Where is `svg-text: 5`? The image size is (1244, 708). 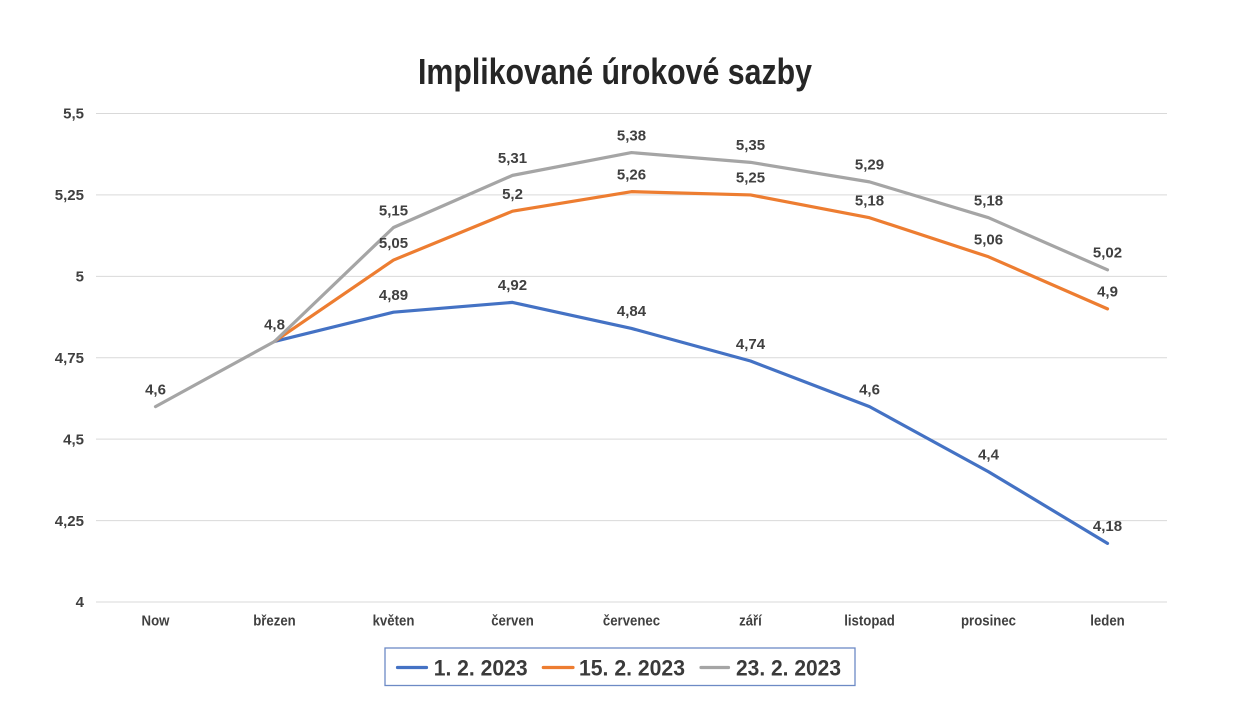 svg-text: 5 is located at coordinates (80, 277).